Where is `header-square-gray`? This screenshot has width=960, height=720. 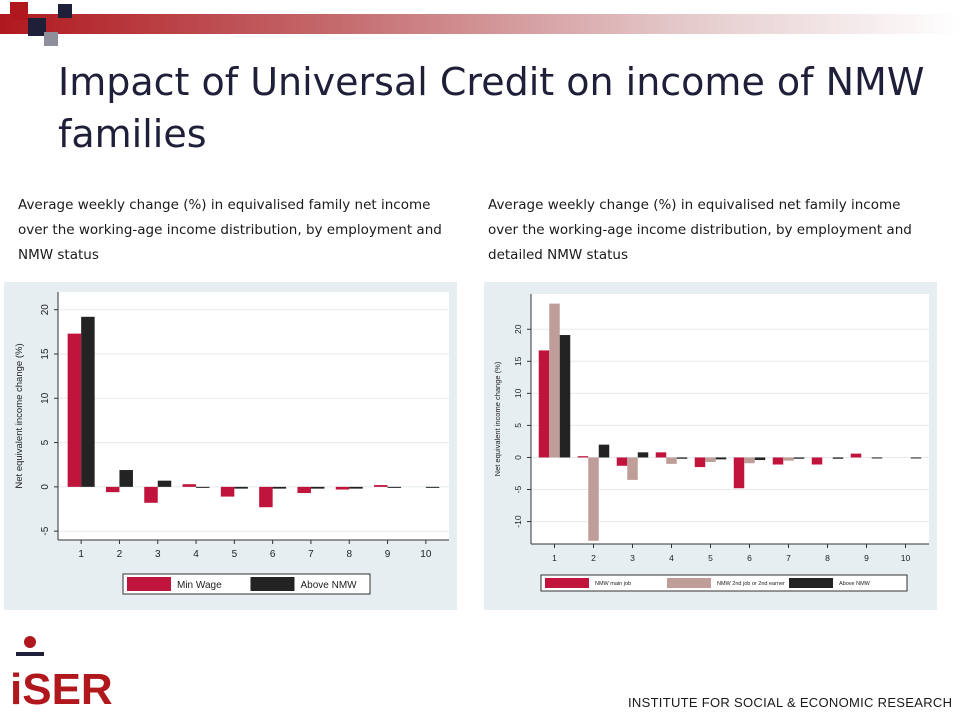
header-square-gray is located at coordinates (51, 39).